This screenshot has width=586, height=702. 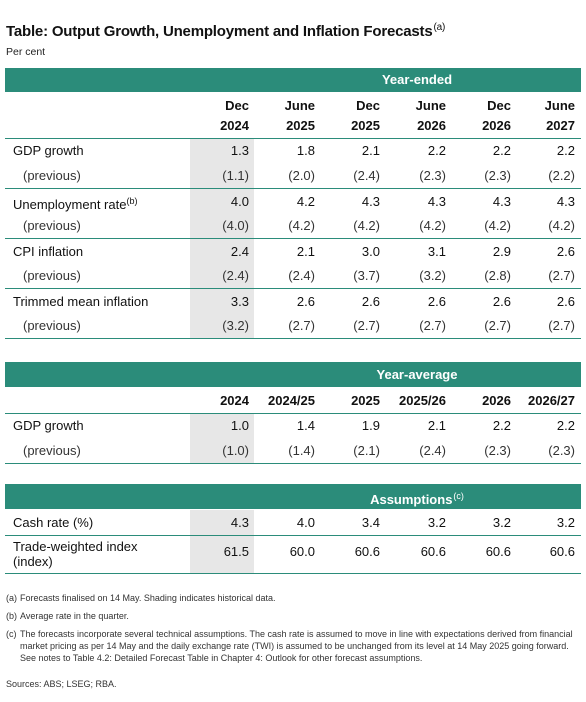 I want to click on note-key: (a), so click(x=11, y=598).